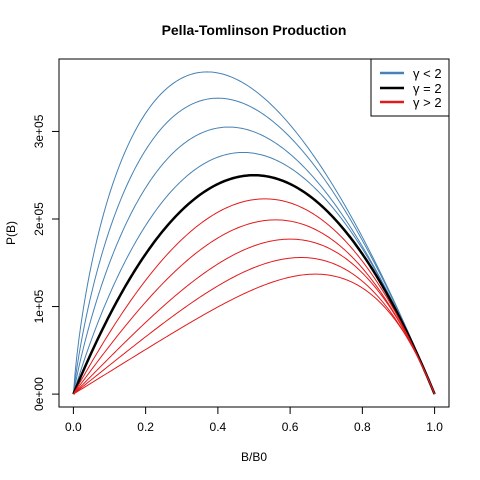  I want to click on legend-label-gamma-eq-2: γ = 2, so click(427, 88).